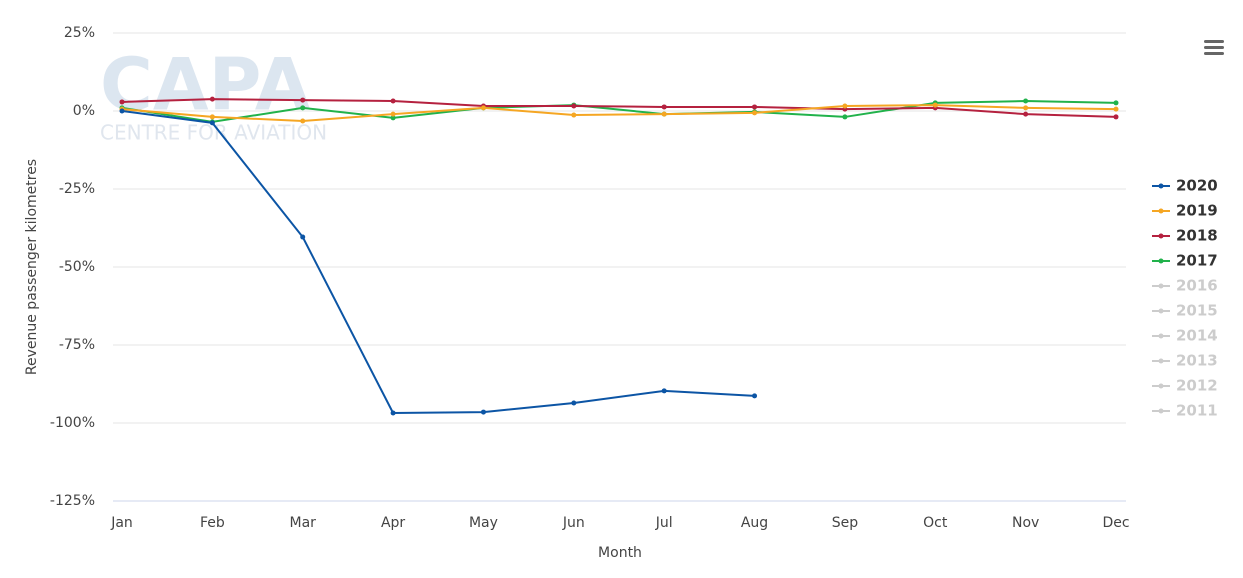 The image size is (1243, 578). What do you see at coordinates (72, 423) in the screenshot?
I see `y-tick-label: -100%` at bounding box center [72, 423].